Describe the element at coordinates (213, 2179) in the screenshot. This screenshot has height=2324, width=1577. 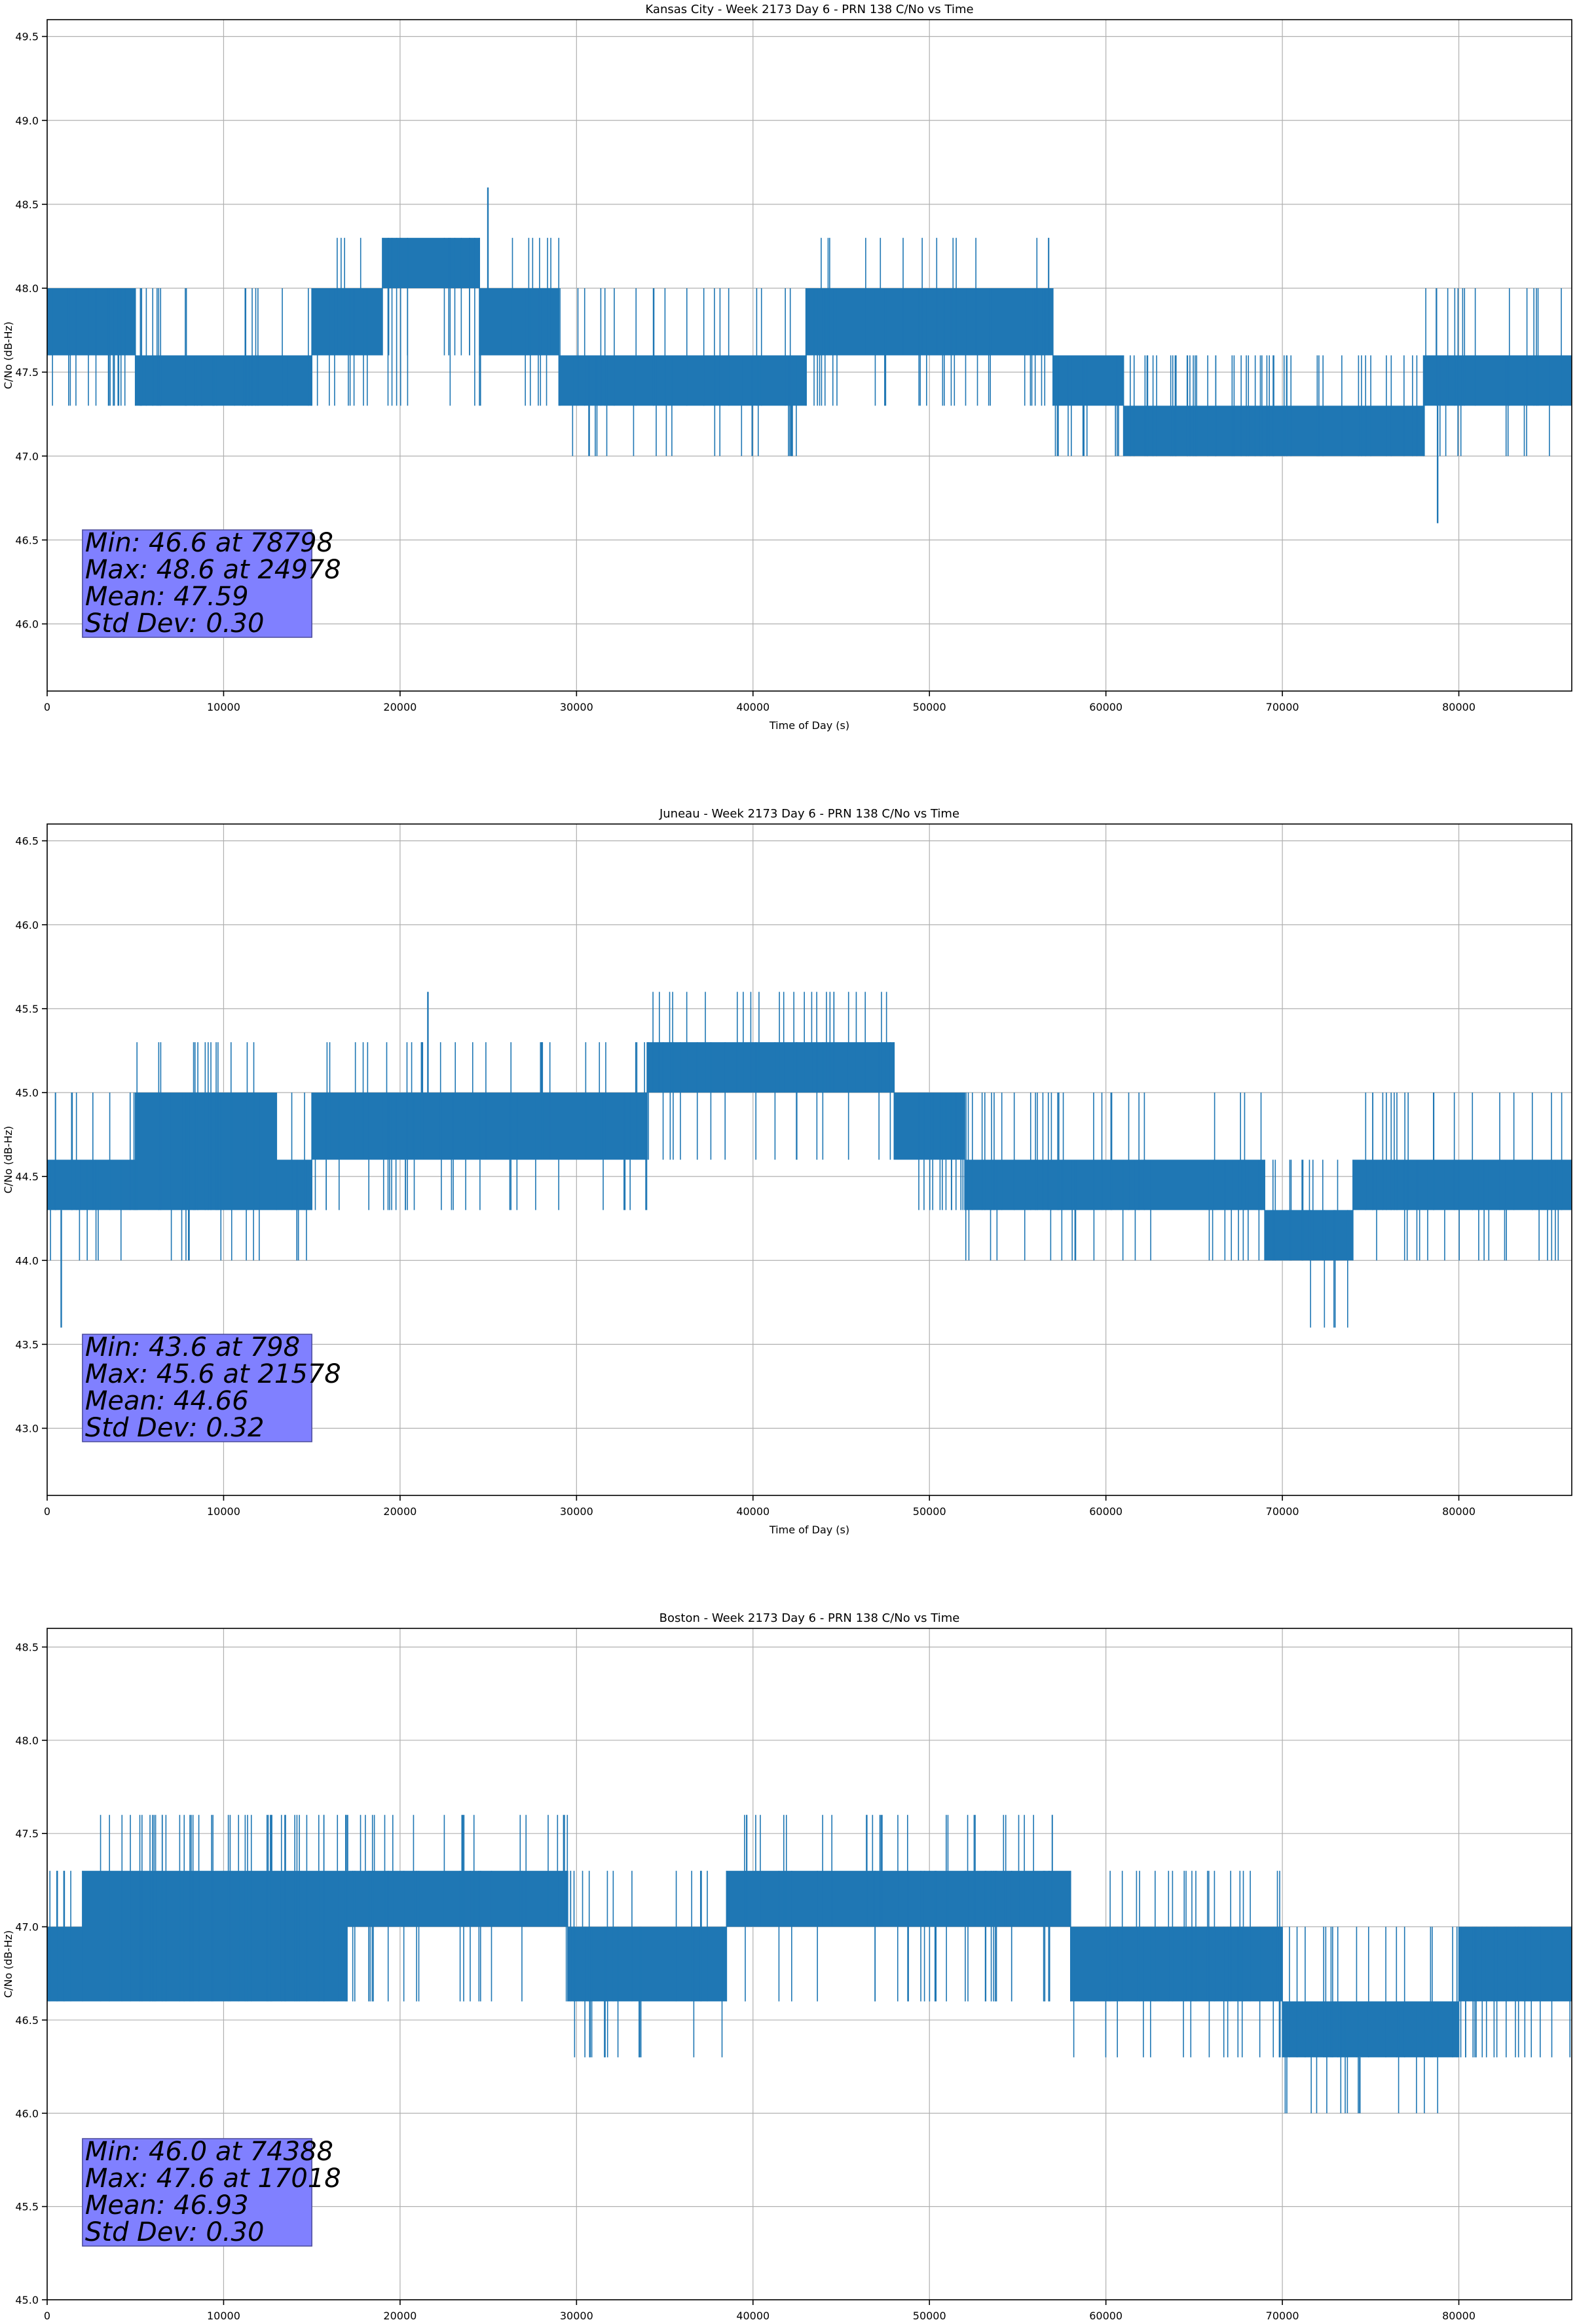
I see `stats-line: Max: 47.6 at 17018` at that location.